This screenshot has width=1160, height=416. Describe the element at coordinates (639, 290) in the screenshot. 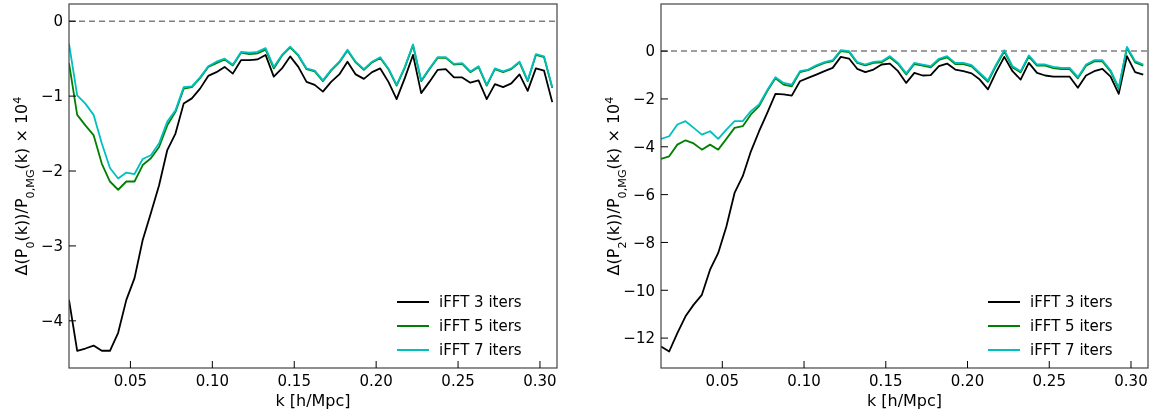

I see `y-tick-label: −10` at that location.